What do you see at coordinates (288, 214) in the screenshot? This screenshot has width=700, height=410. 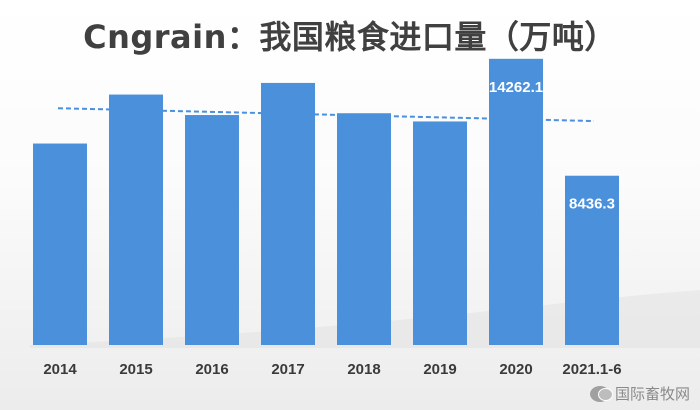 I see `bar-2017` at bounding box center [288, 214].